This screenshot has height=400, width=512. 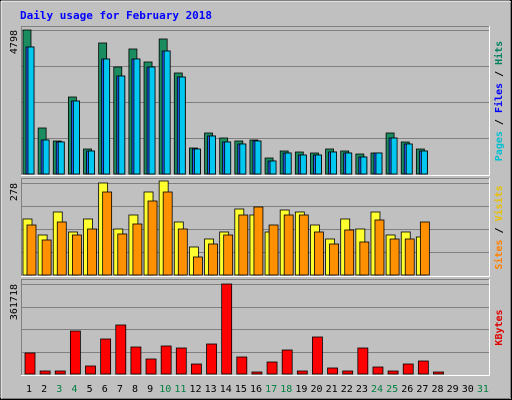 What do you see at coordinates (90, 389) in the screenshot?
I see `x-tick-label-5: 5` at bounding box center [90, 389].